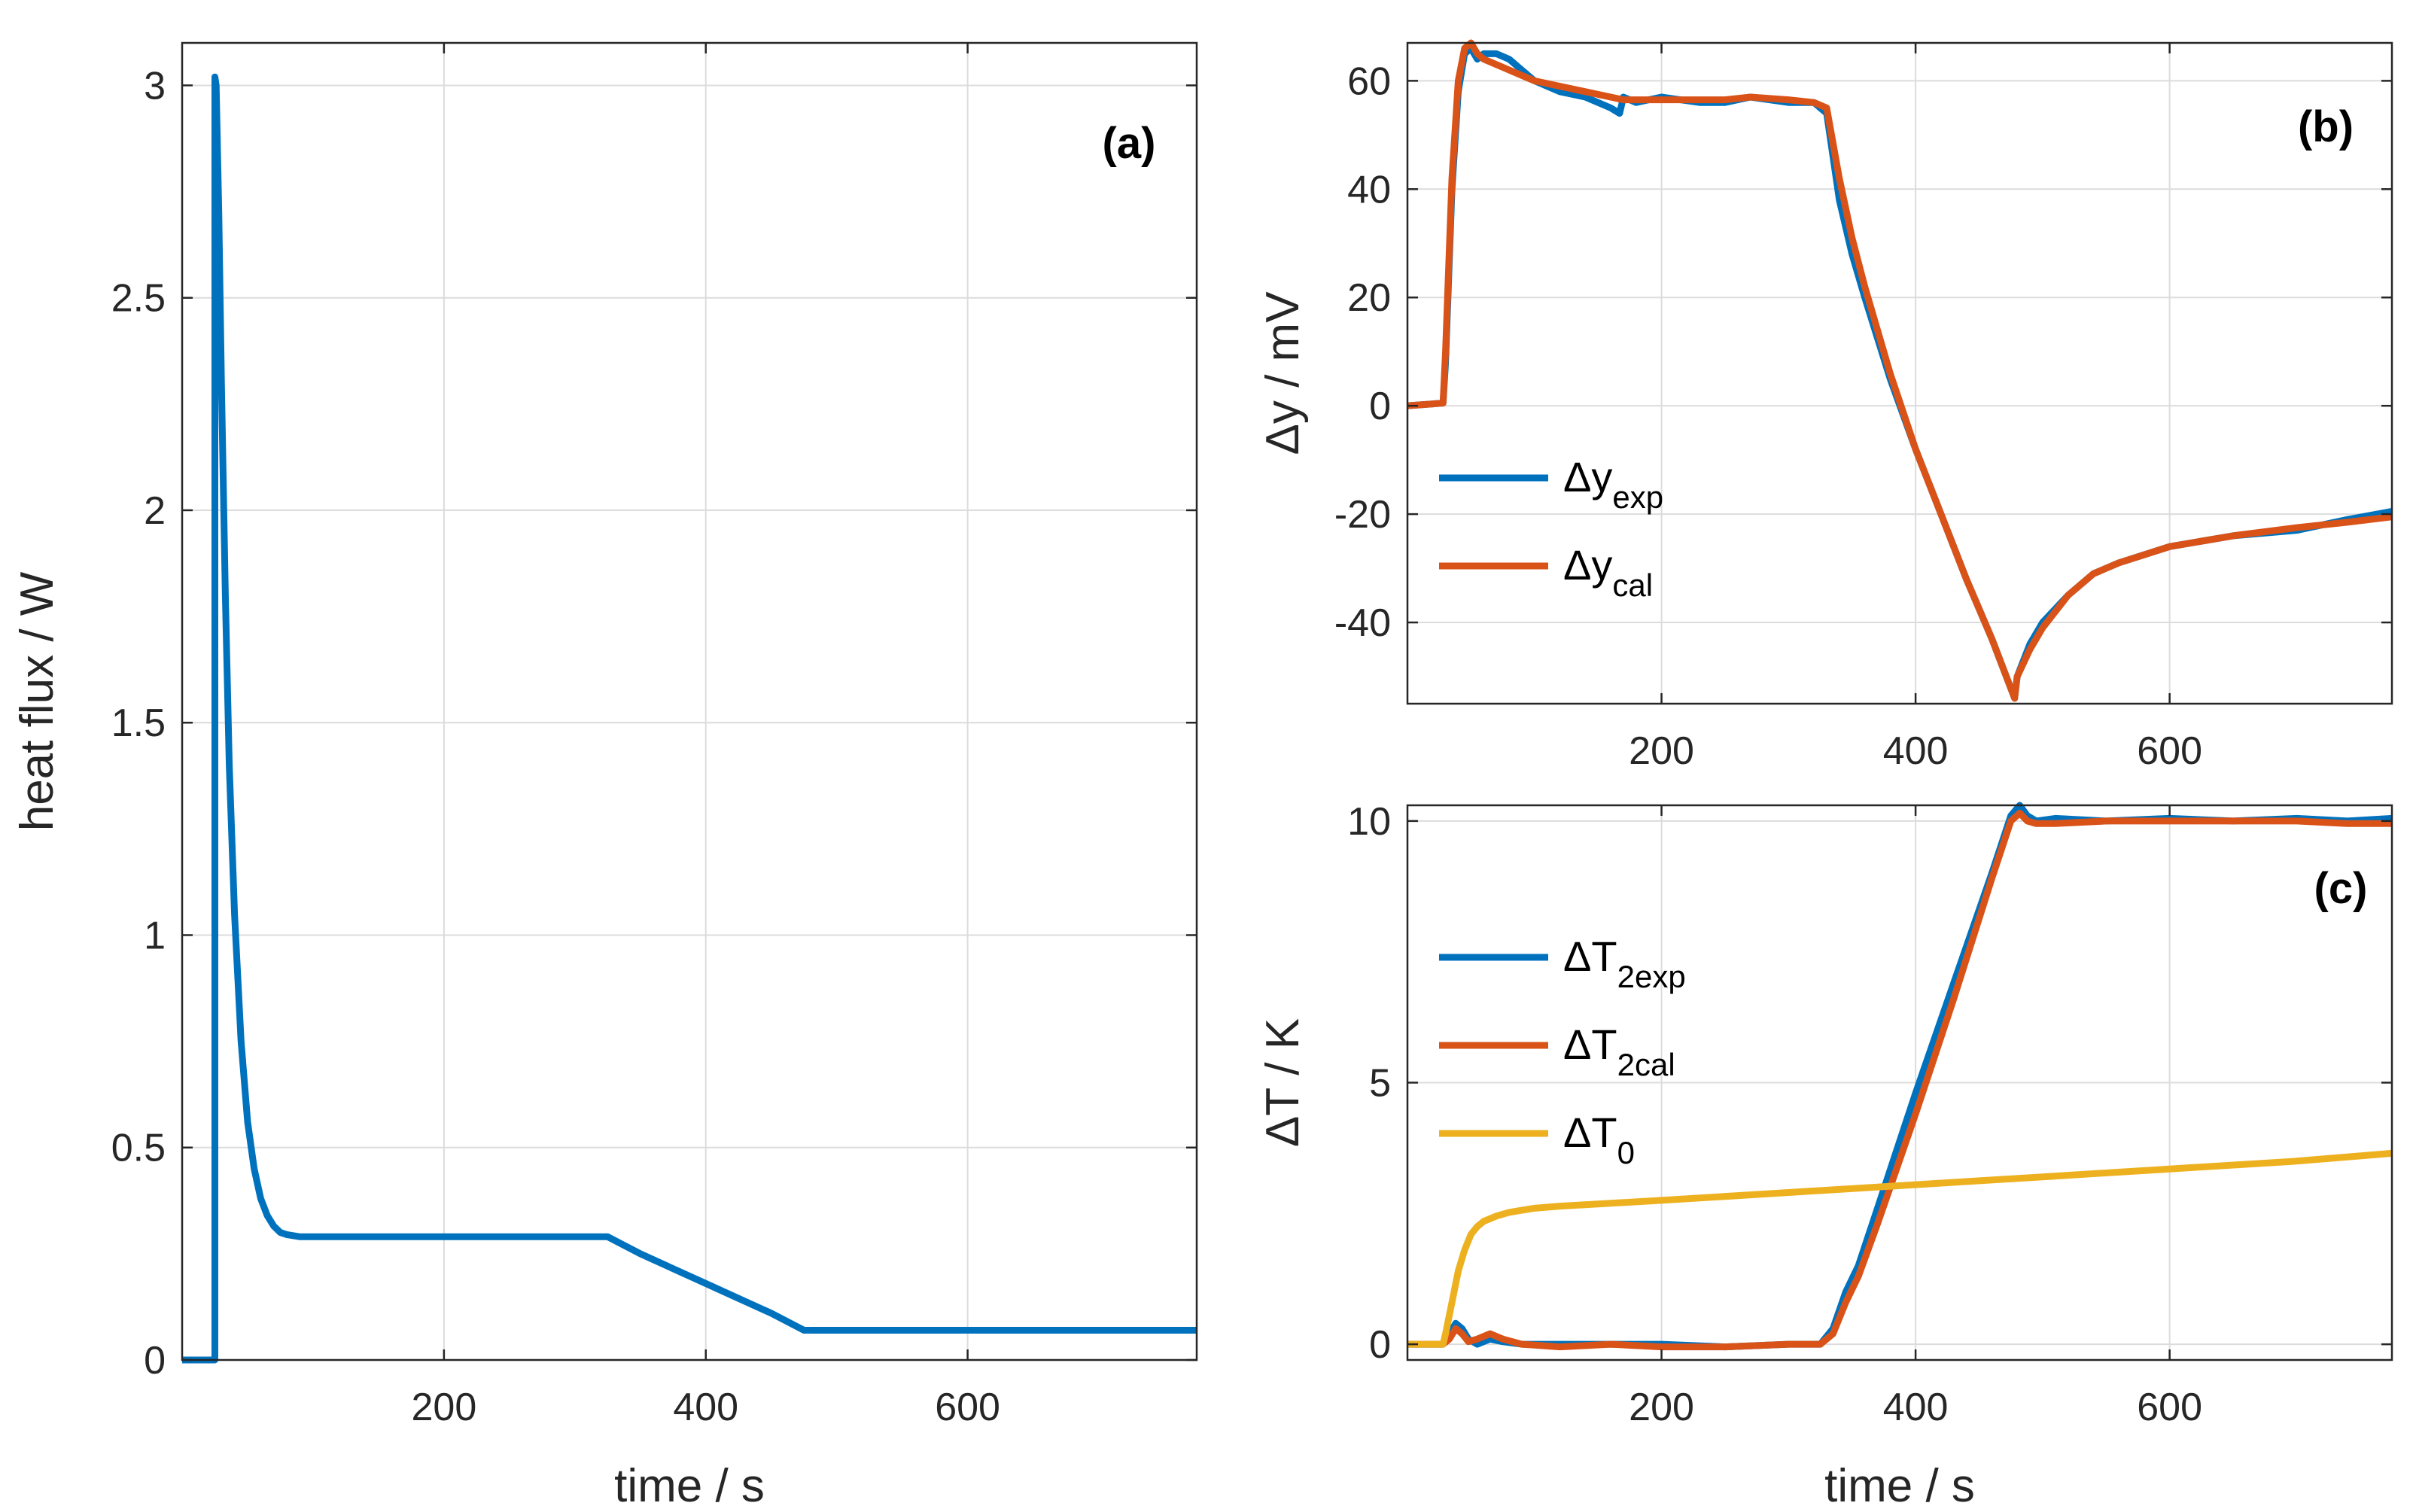  Describe the element at coordinates (1638, 497) in the screenshot. I see `legend-label-subscript: exp` at that location.